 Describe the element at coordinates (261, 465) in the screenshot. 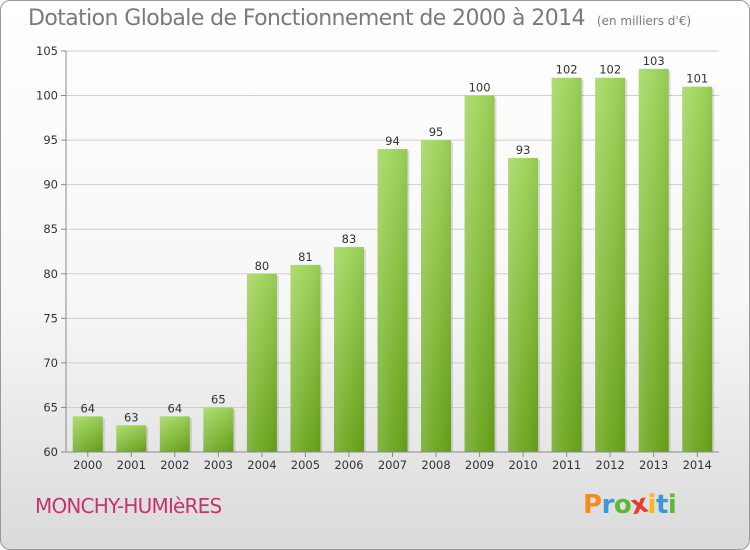

I see `x-tick-label: 2004` at that location.